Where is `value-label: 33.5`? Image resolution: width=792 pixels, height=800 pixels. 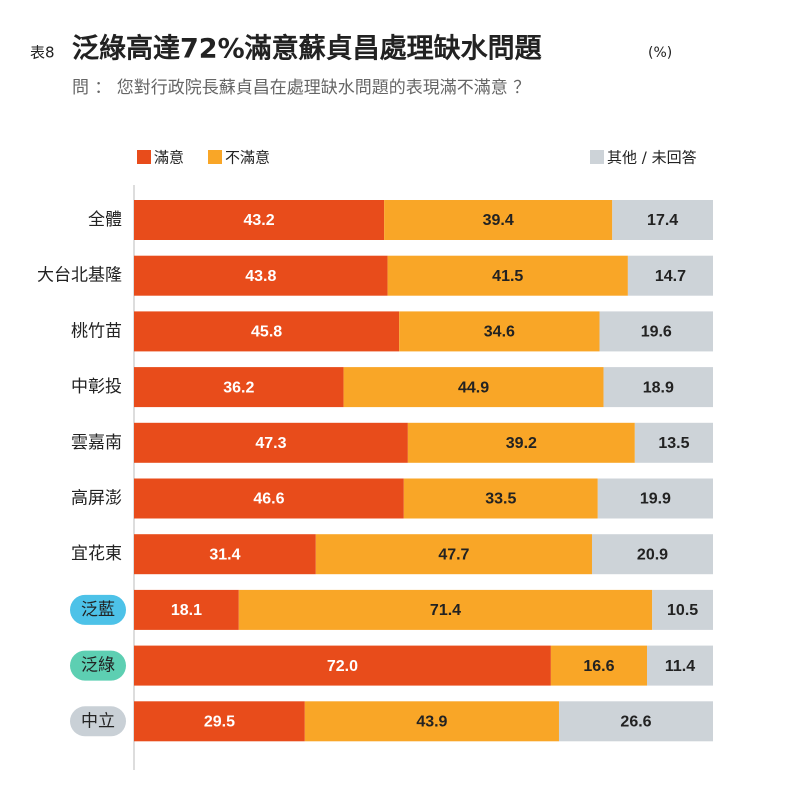 value-label: 33.5 is located at coordinates (500, 499).